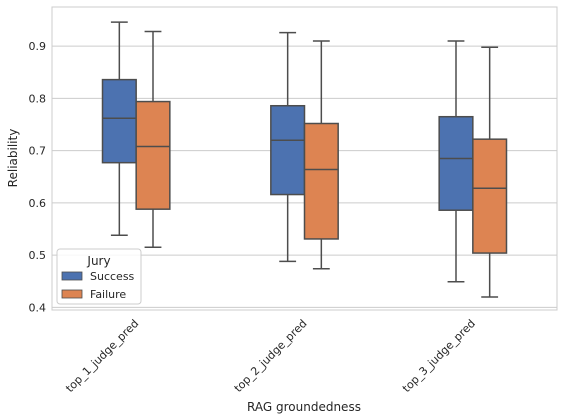  I want to click on x-tick-label-2: top_2_judge_pred, so click(271, 356).